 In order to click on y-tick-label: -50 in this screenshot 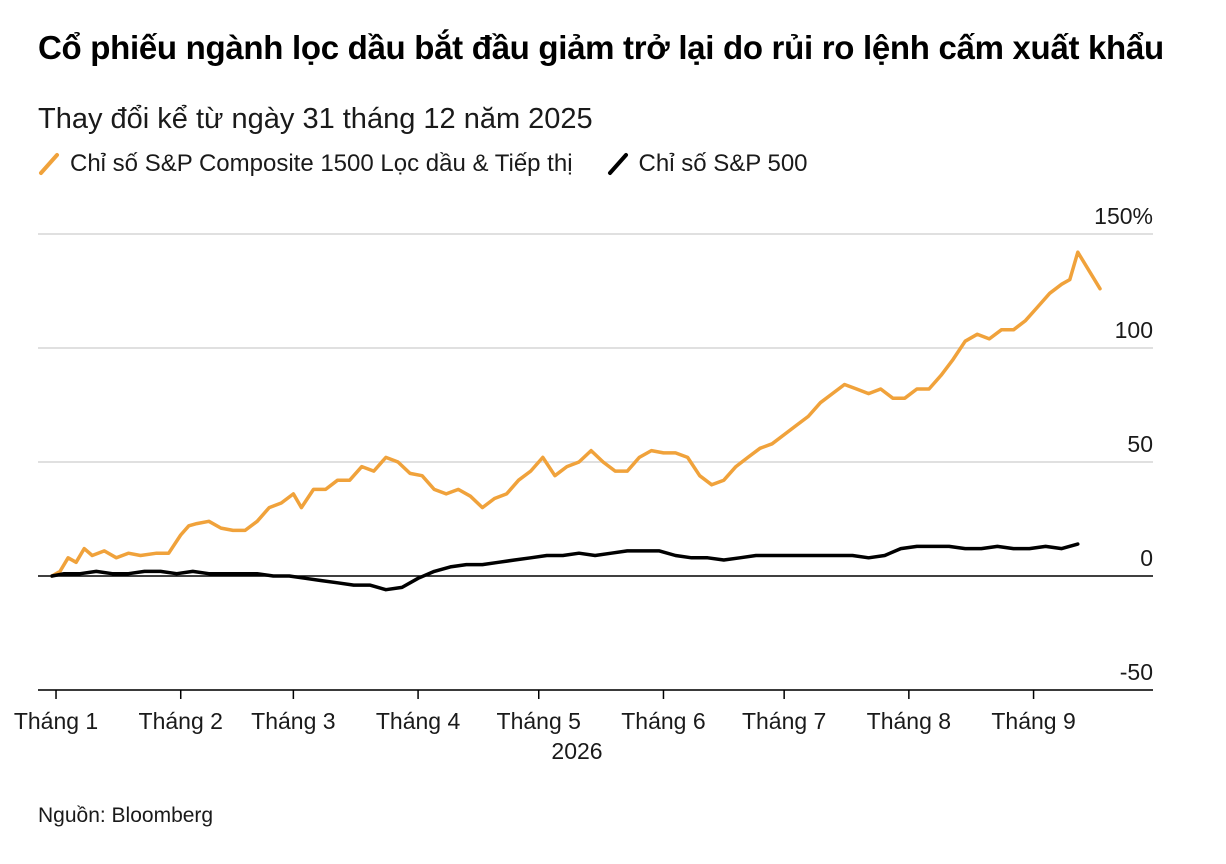, I will do `click(1136, 672)`.